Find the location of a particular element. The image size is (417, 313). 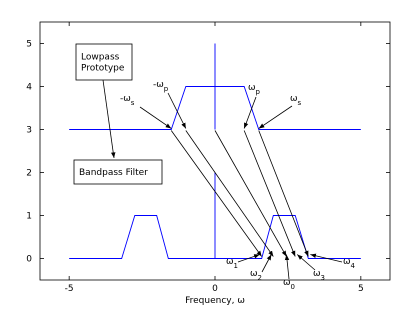

bottom-label: ω0 is located at coordinates (289, 284).